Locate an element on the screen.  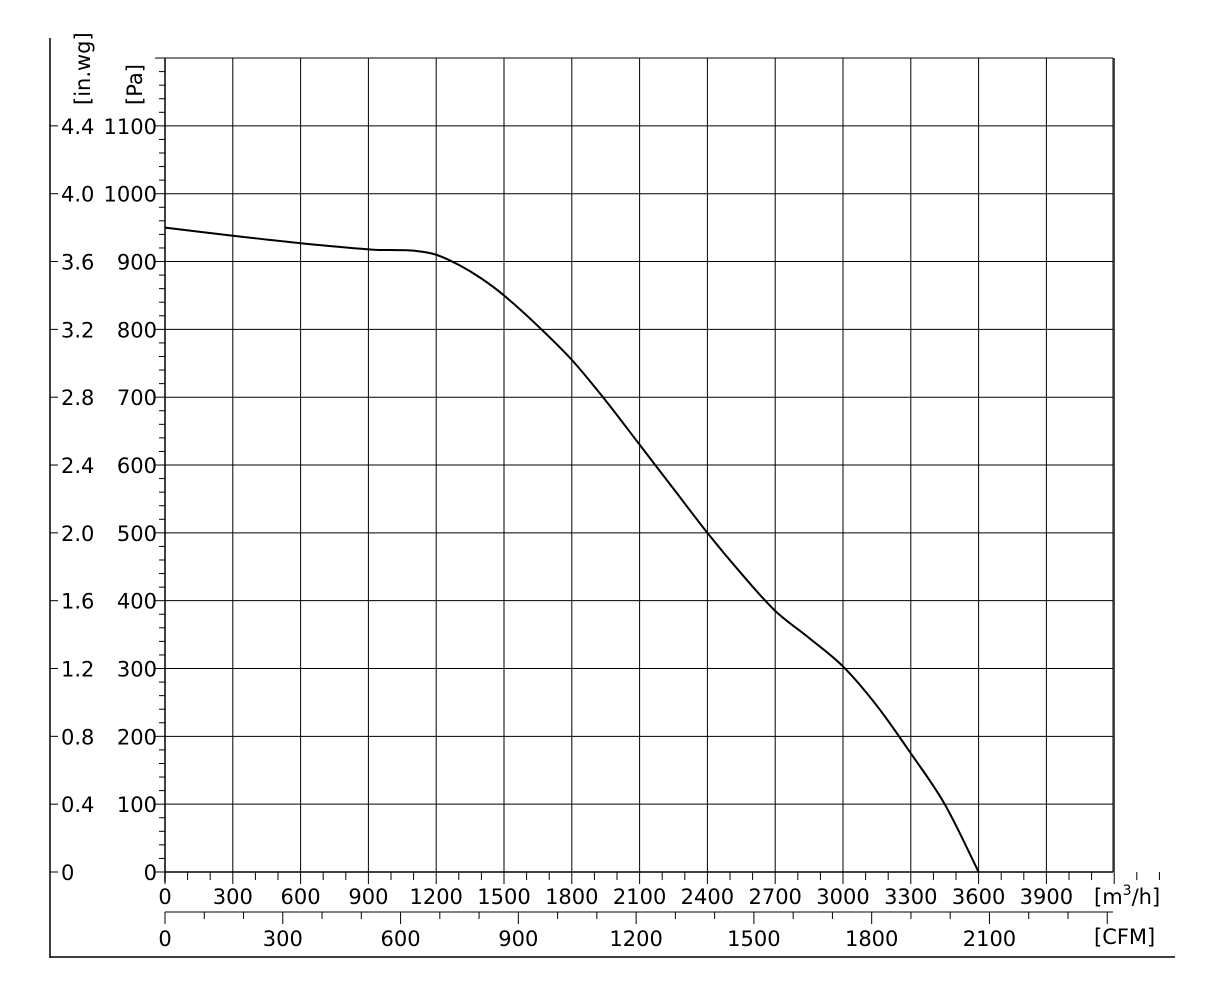
pa-tick-label: 400 is located at coordinates (137, 602).